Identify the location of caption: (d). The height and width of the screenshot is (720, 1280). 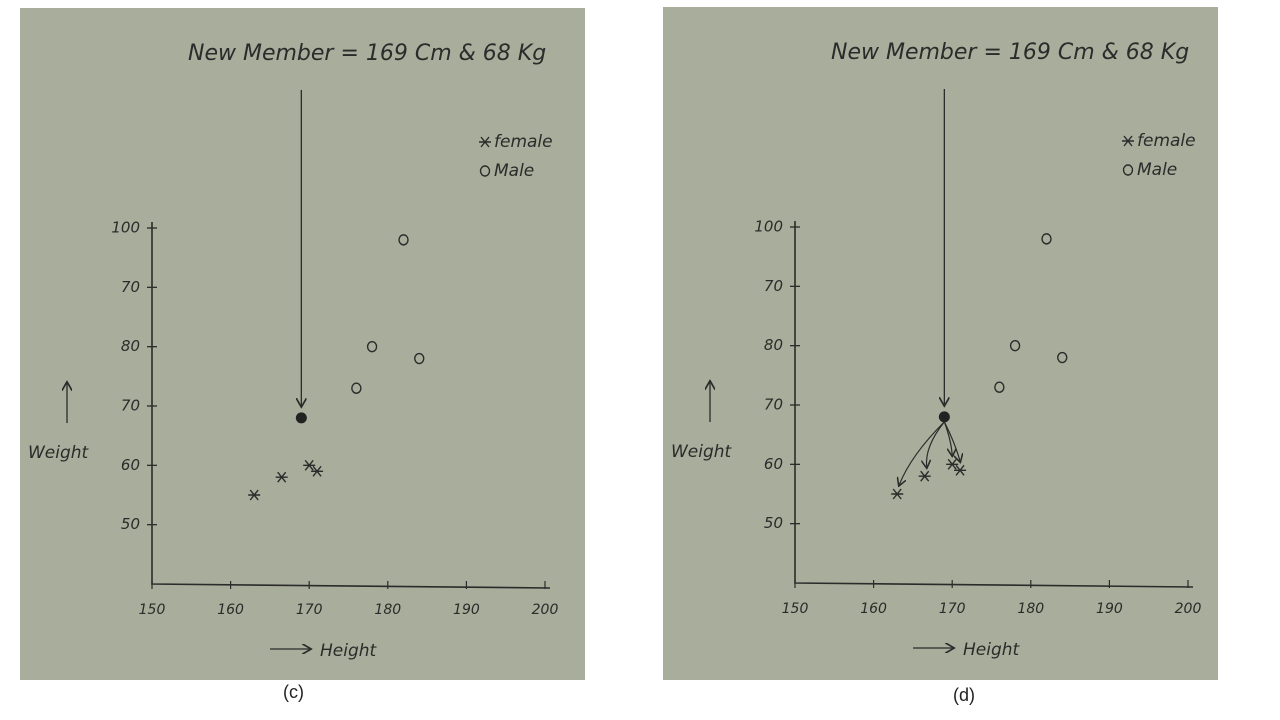
(964, 695).